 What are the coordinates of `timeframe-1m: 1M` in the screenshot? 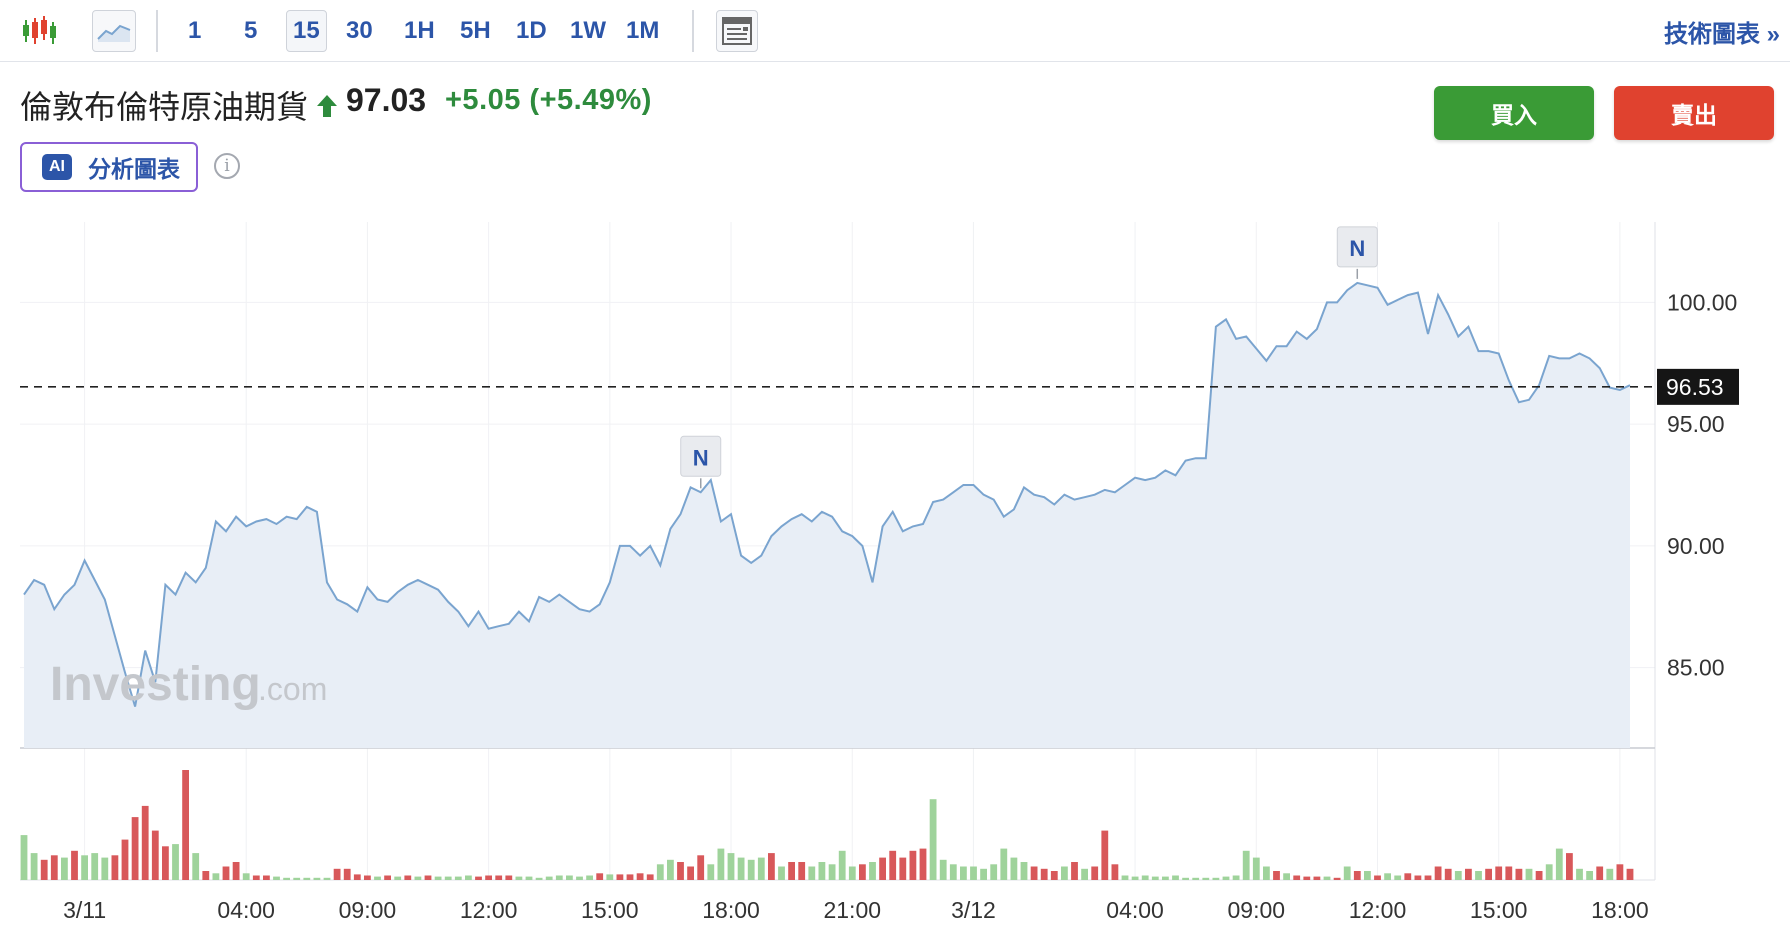 It's located at (643, 30).